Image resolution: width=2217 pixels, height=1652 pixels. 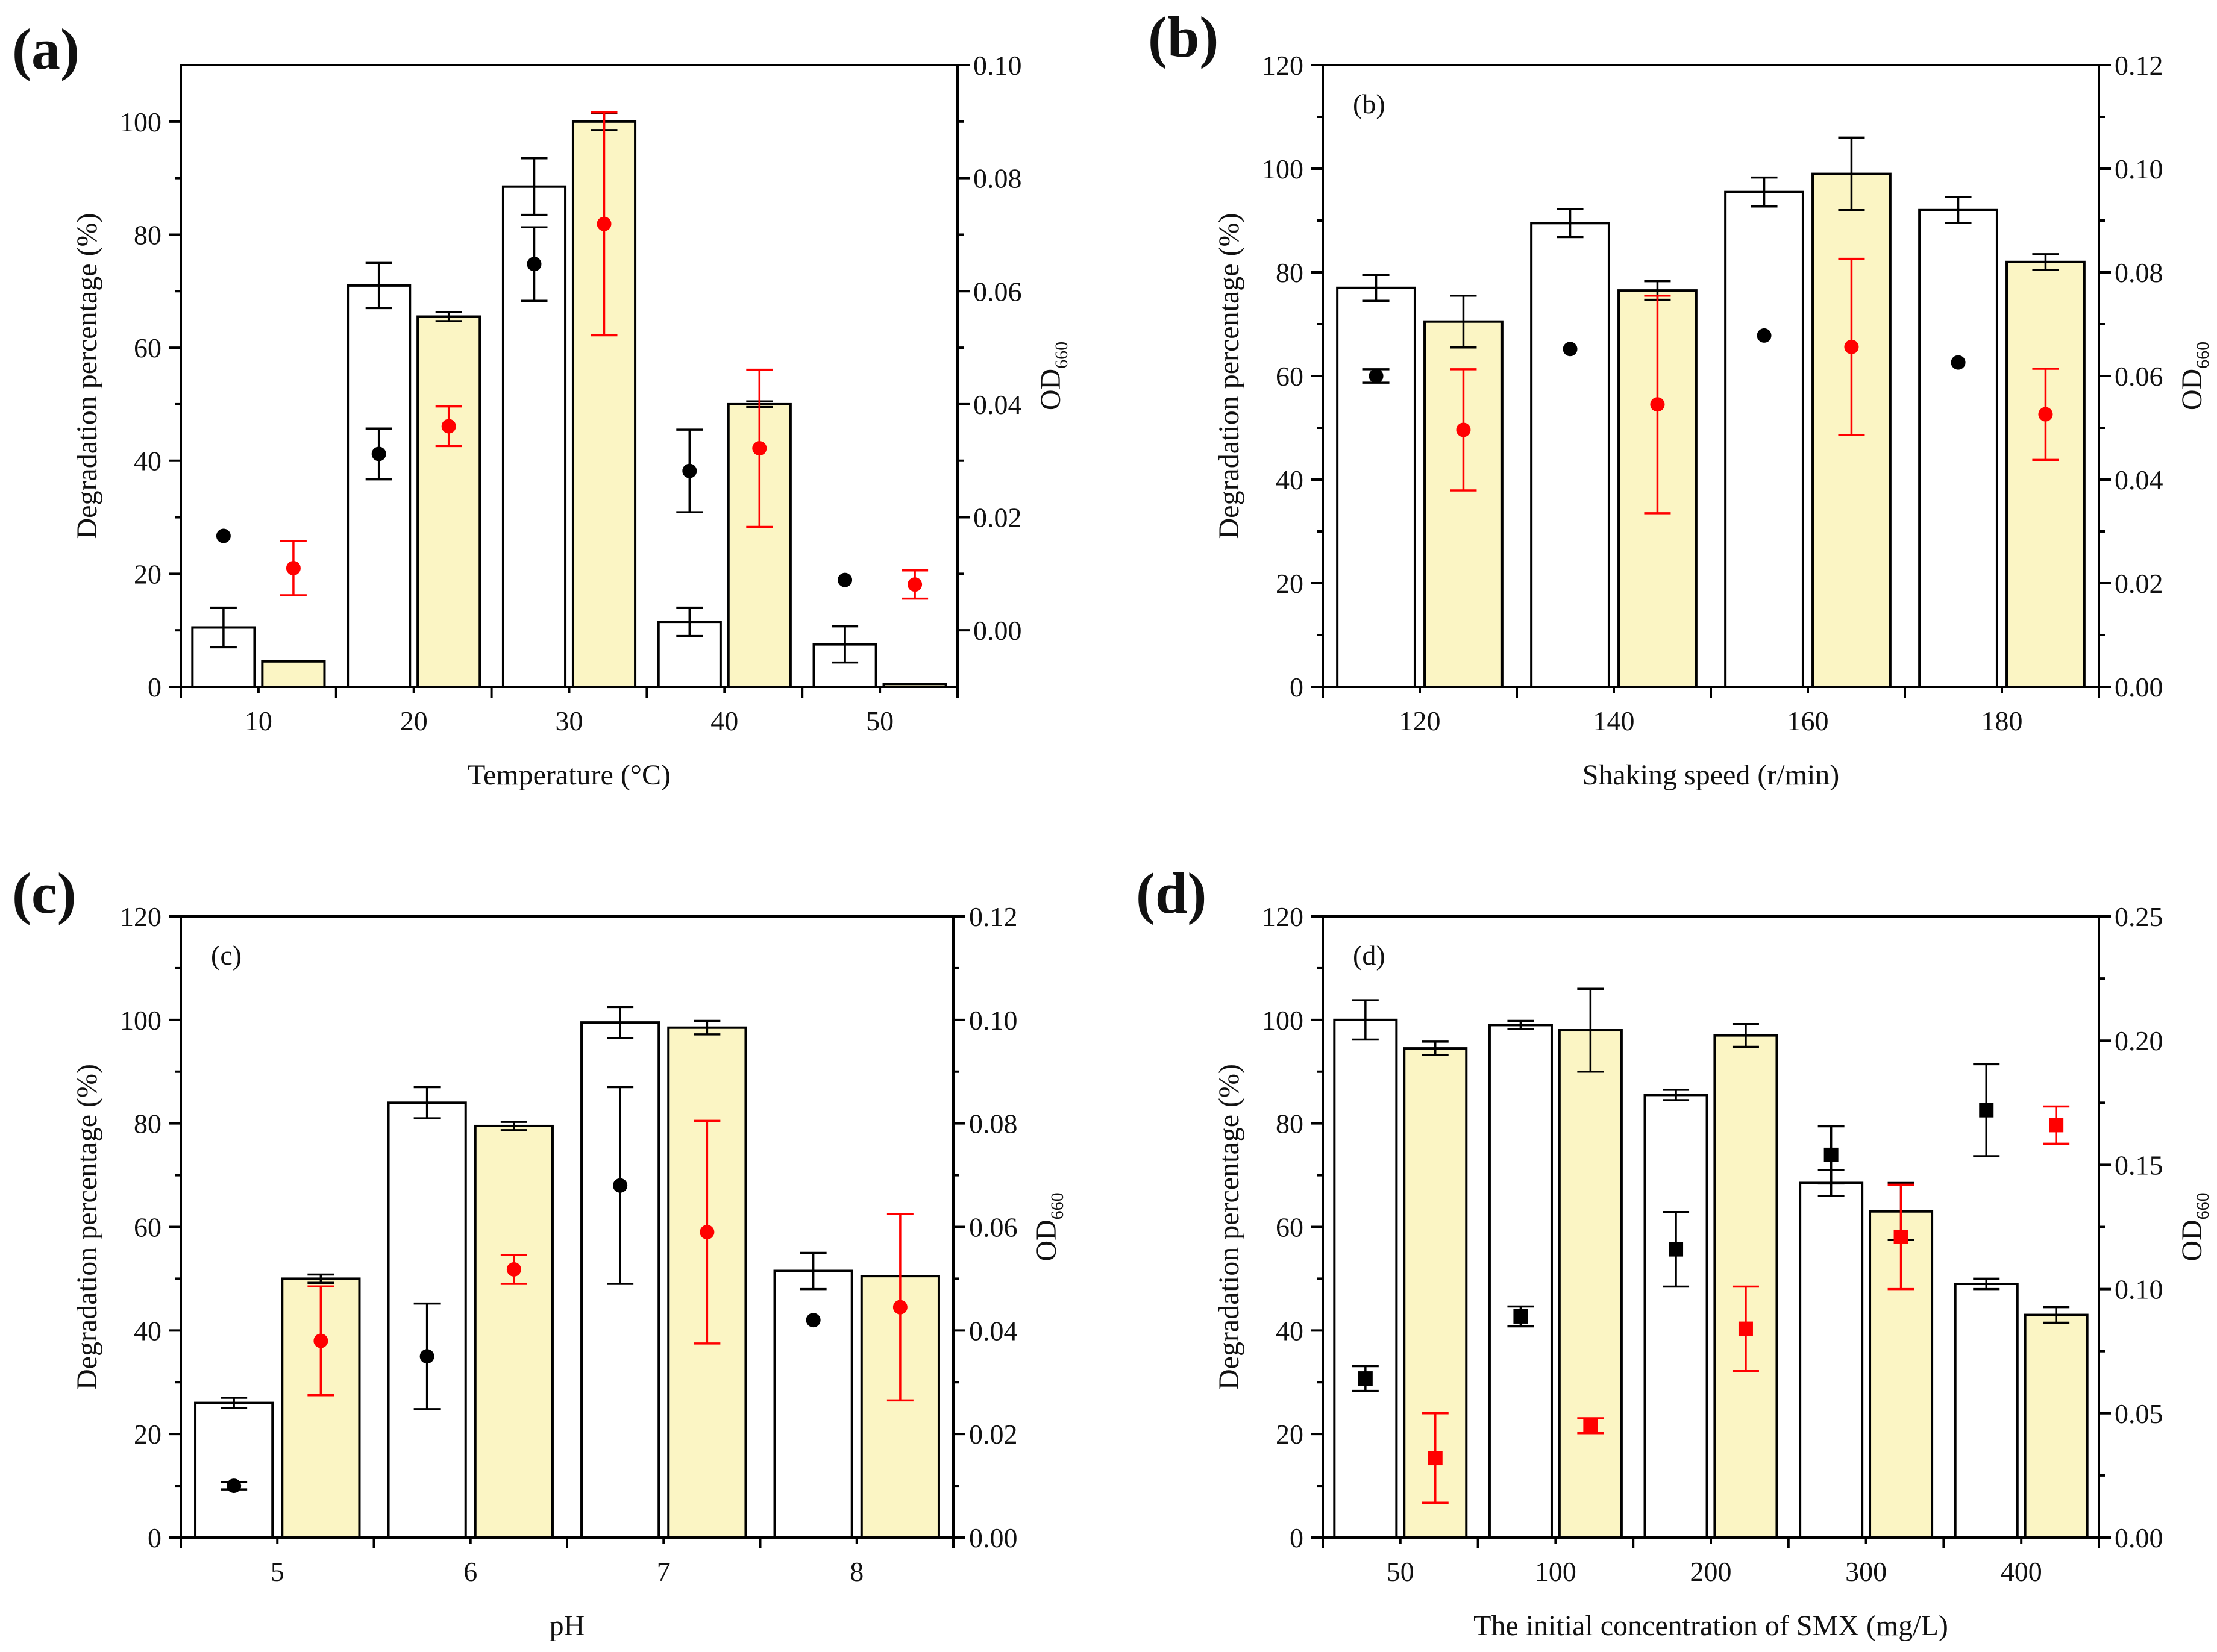 I want to click on x-tick-label: 7, so click(x=664, y=1571).